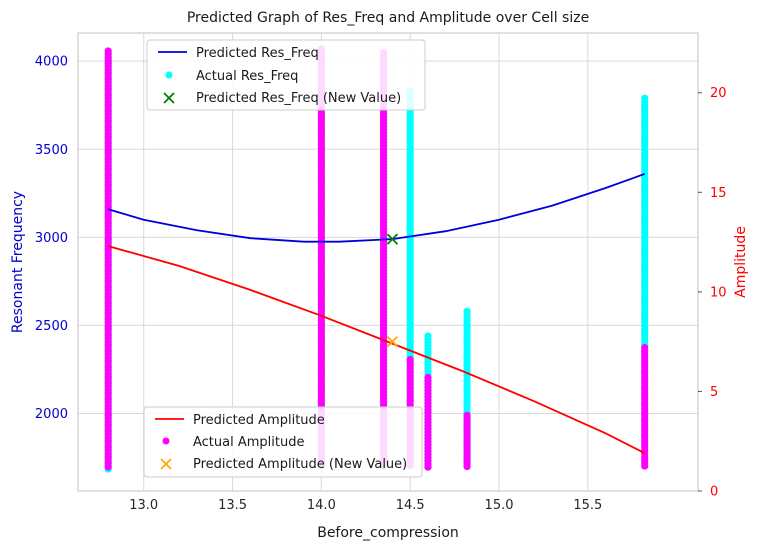 The image size is (758, 550). What do you see at coordinates (51, 62) in the screenshot?
I see `left-y-tick-label: 4000` at bounding box center [51, 62].